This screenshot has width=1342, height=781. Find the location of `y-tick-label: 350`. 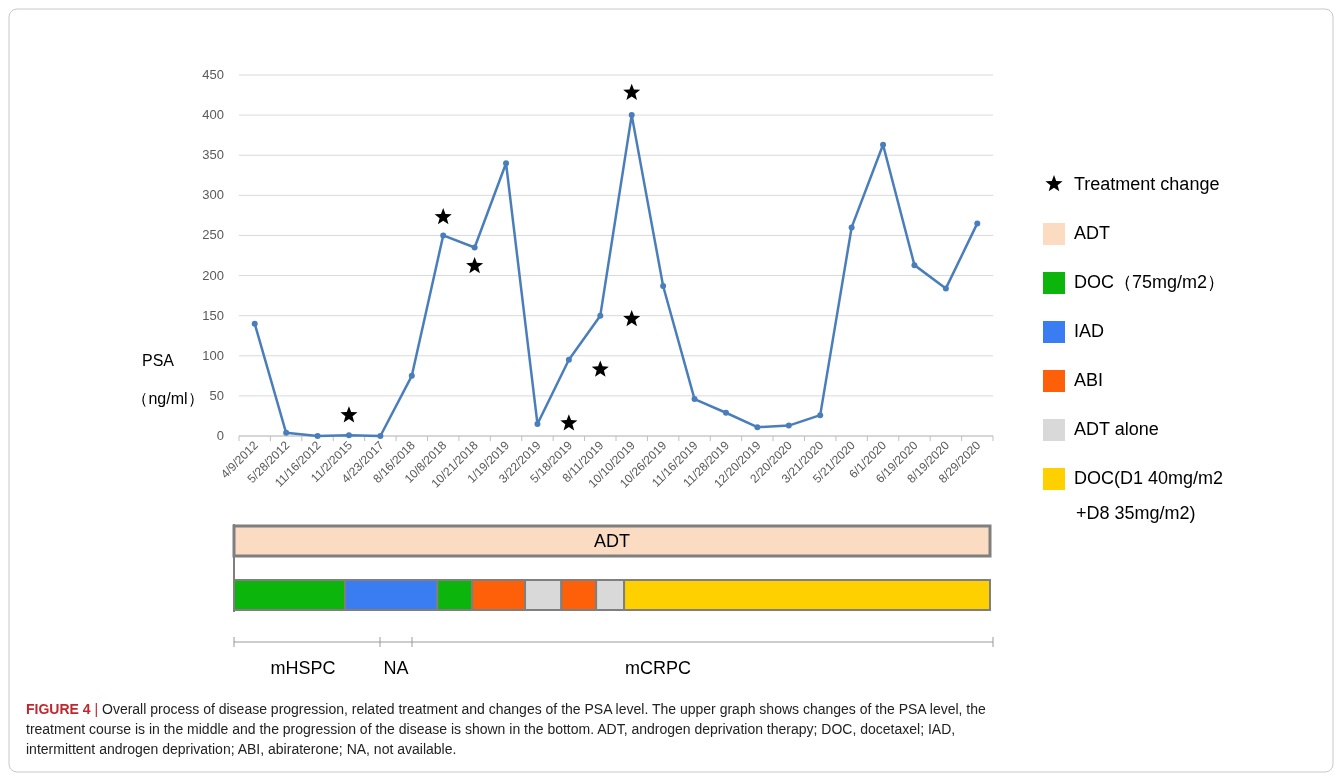

y-tick-label: 350 is located at coordinates (213, 155).